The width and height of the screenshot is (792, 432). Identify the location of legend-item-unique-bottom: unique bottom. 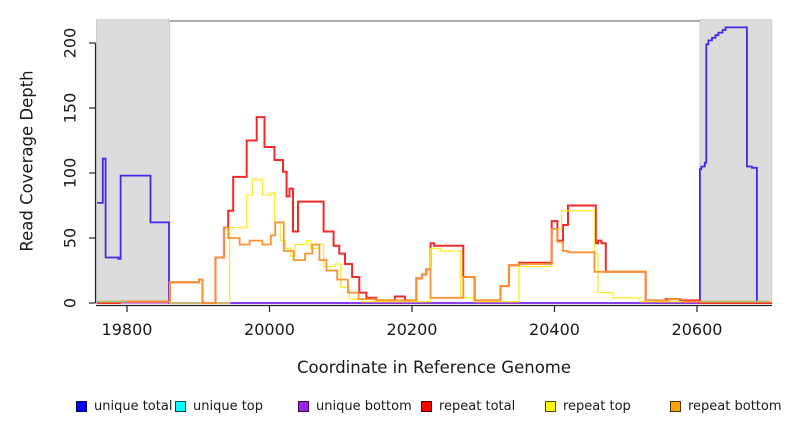
(355, 406).